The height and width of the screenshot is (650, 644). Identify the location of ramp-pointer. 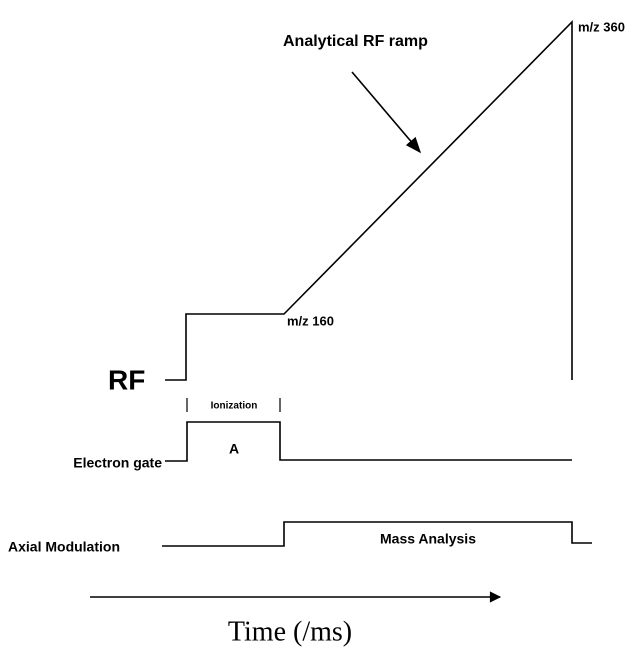
(386, 112).